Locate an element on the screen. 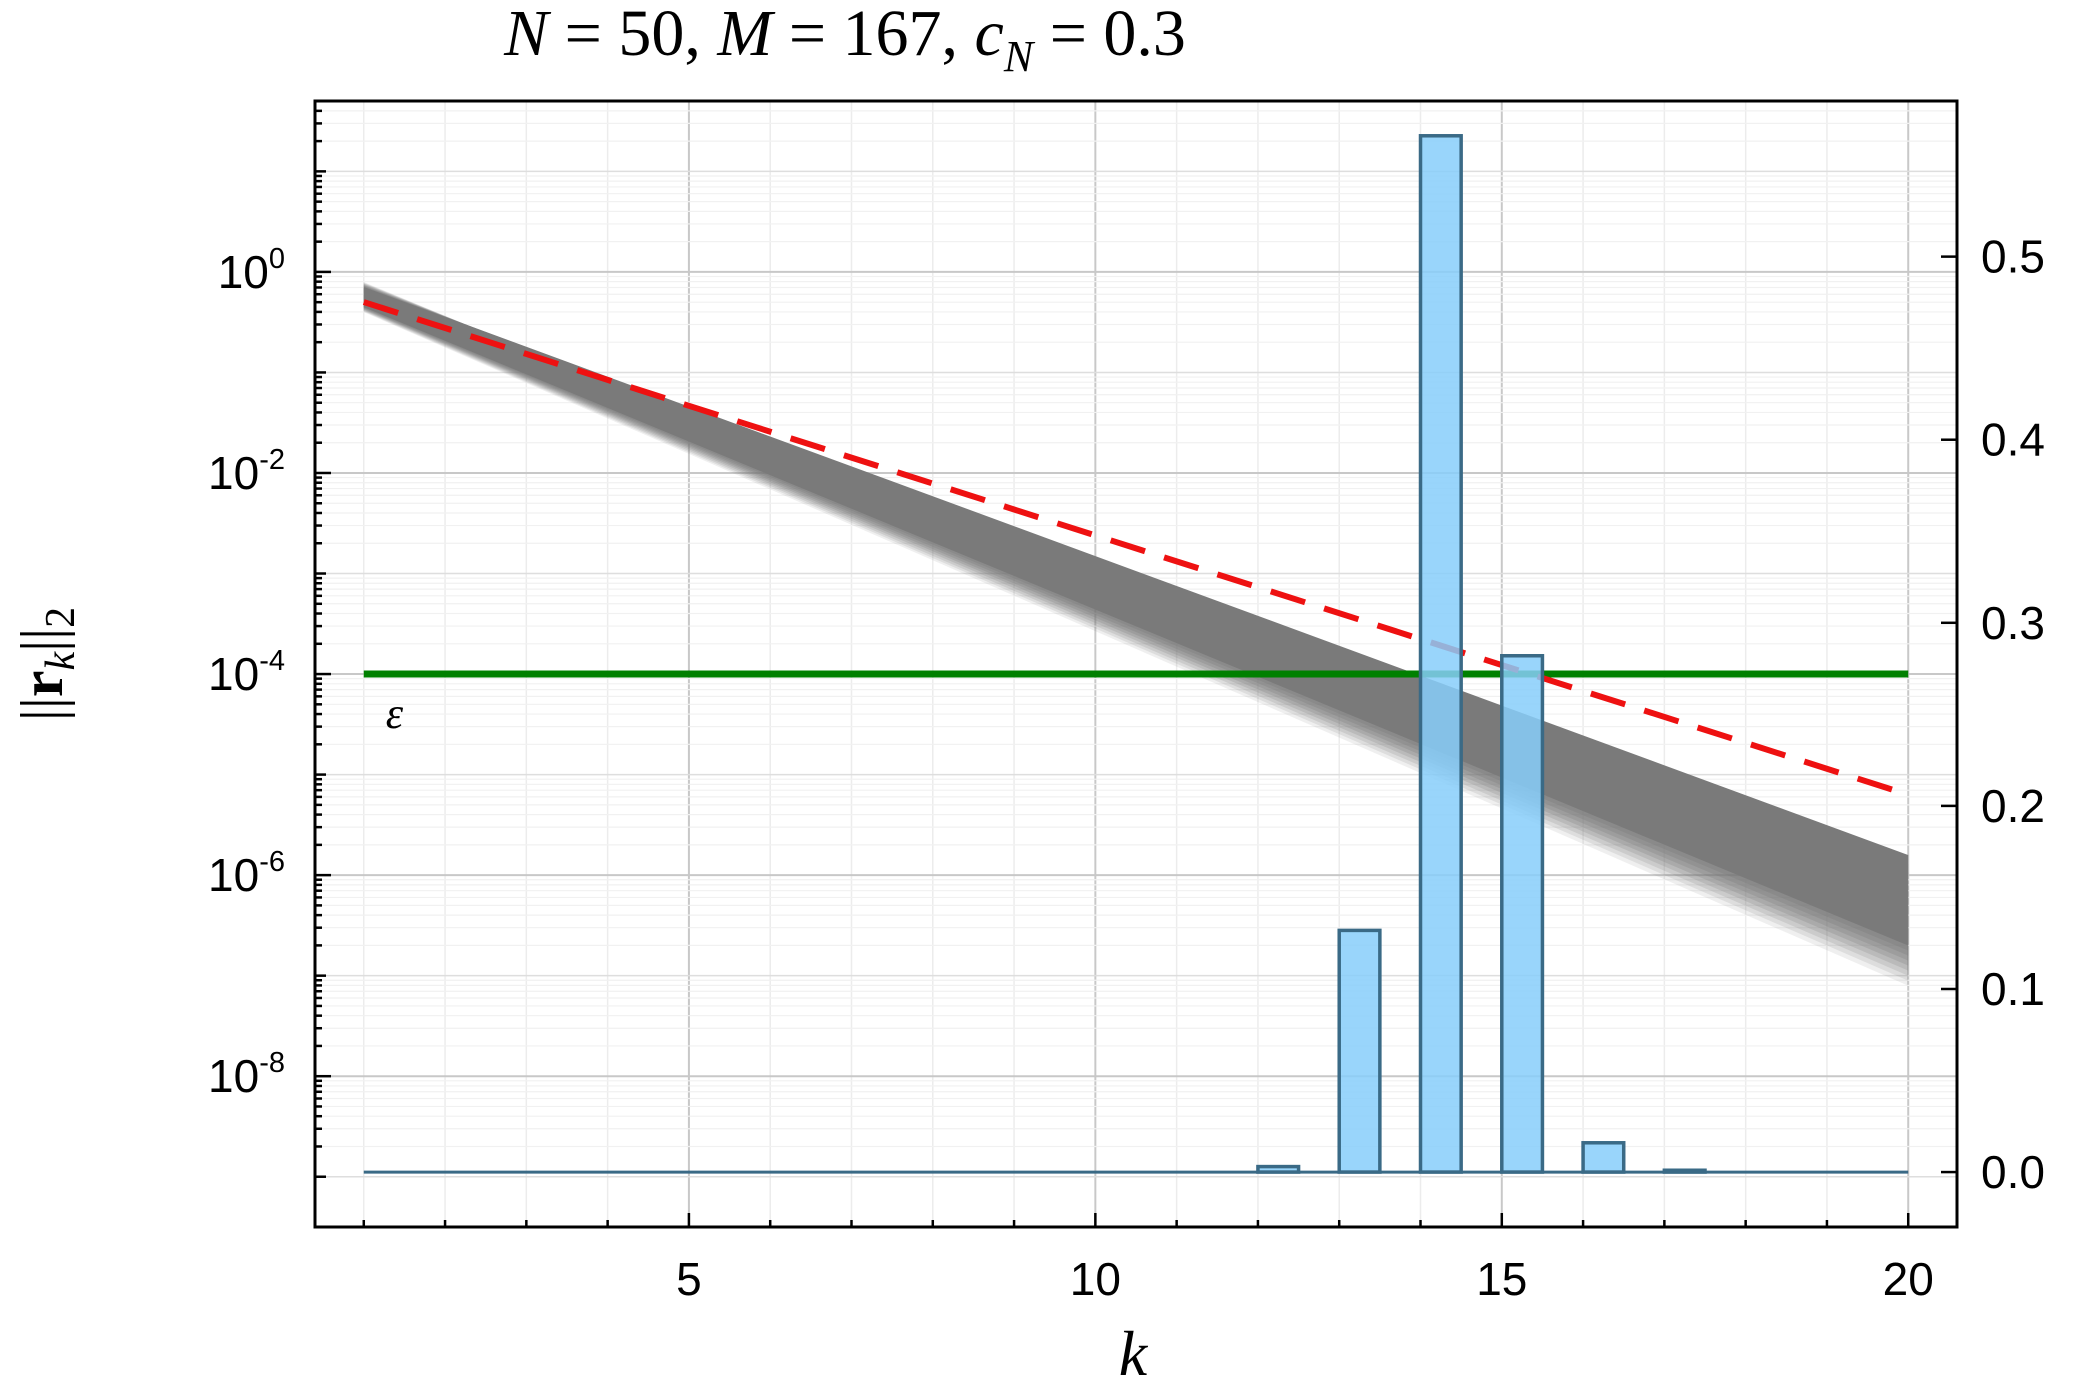  y-right-tick-label: 0.3 is located at coordinates (2013, 623).